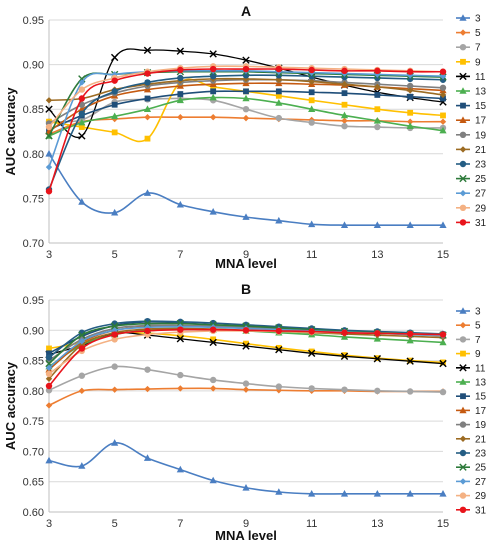 Image resolution: width=502 pixels, height=555 pixels. What do you see at coordinates (481, 121) in the screenshot?
I see `legend-label: 17` at bounding box center [481, 121].